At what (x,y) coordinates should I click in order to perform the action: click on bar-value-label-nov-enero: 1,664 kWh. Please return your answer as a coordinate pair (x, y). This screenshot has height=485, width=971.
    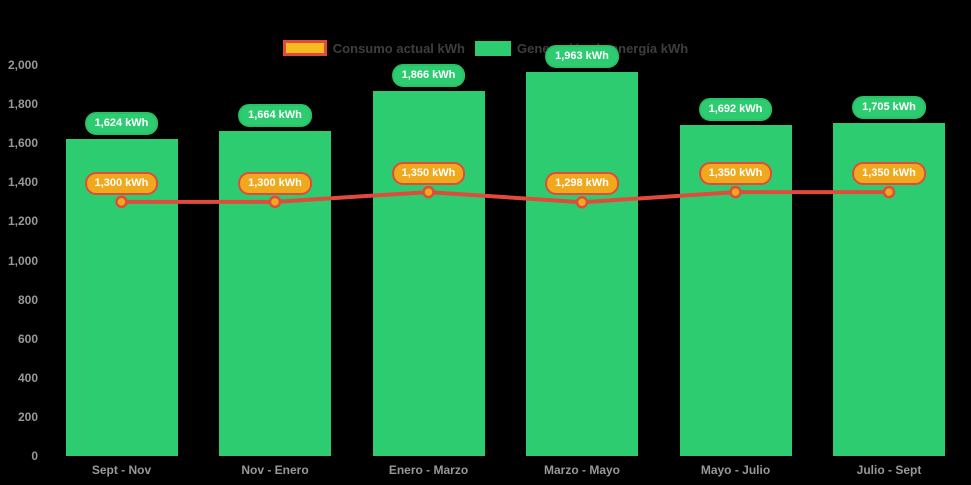
    Looking at the image, I should click on (275, 115).